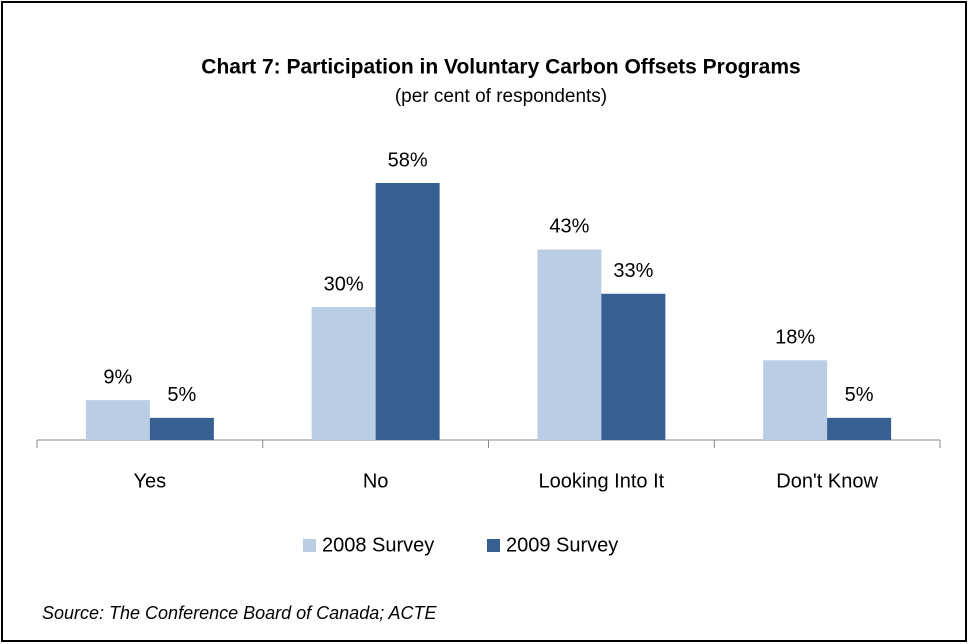 This screenshot has height=644, width=969. I want to click on value-label: 9%, so click(117, 377).